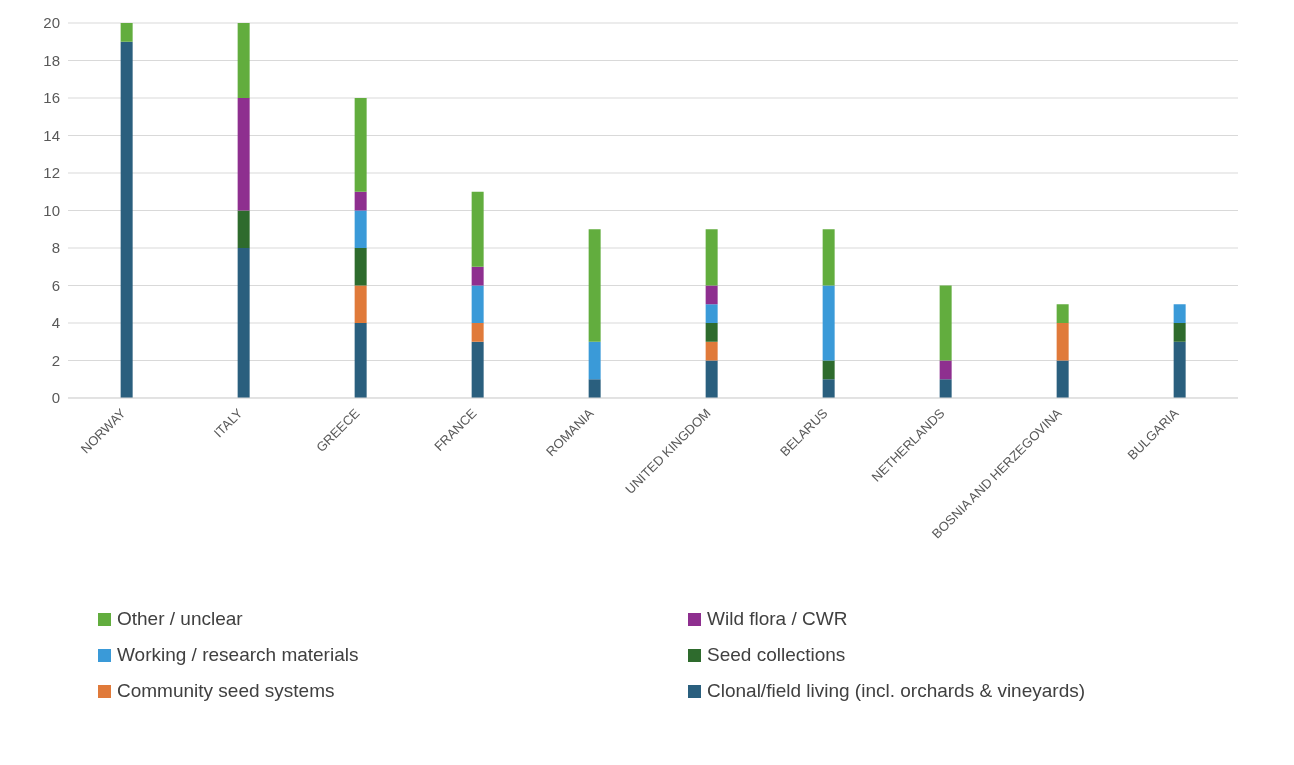 The height and width of the screenshot is (765, 1294). Describe the element at coordinates (51, 210) in the screenshot. I see `y-tick-label: 10` at that location.